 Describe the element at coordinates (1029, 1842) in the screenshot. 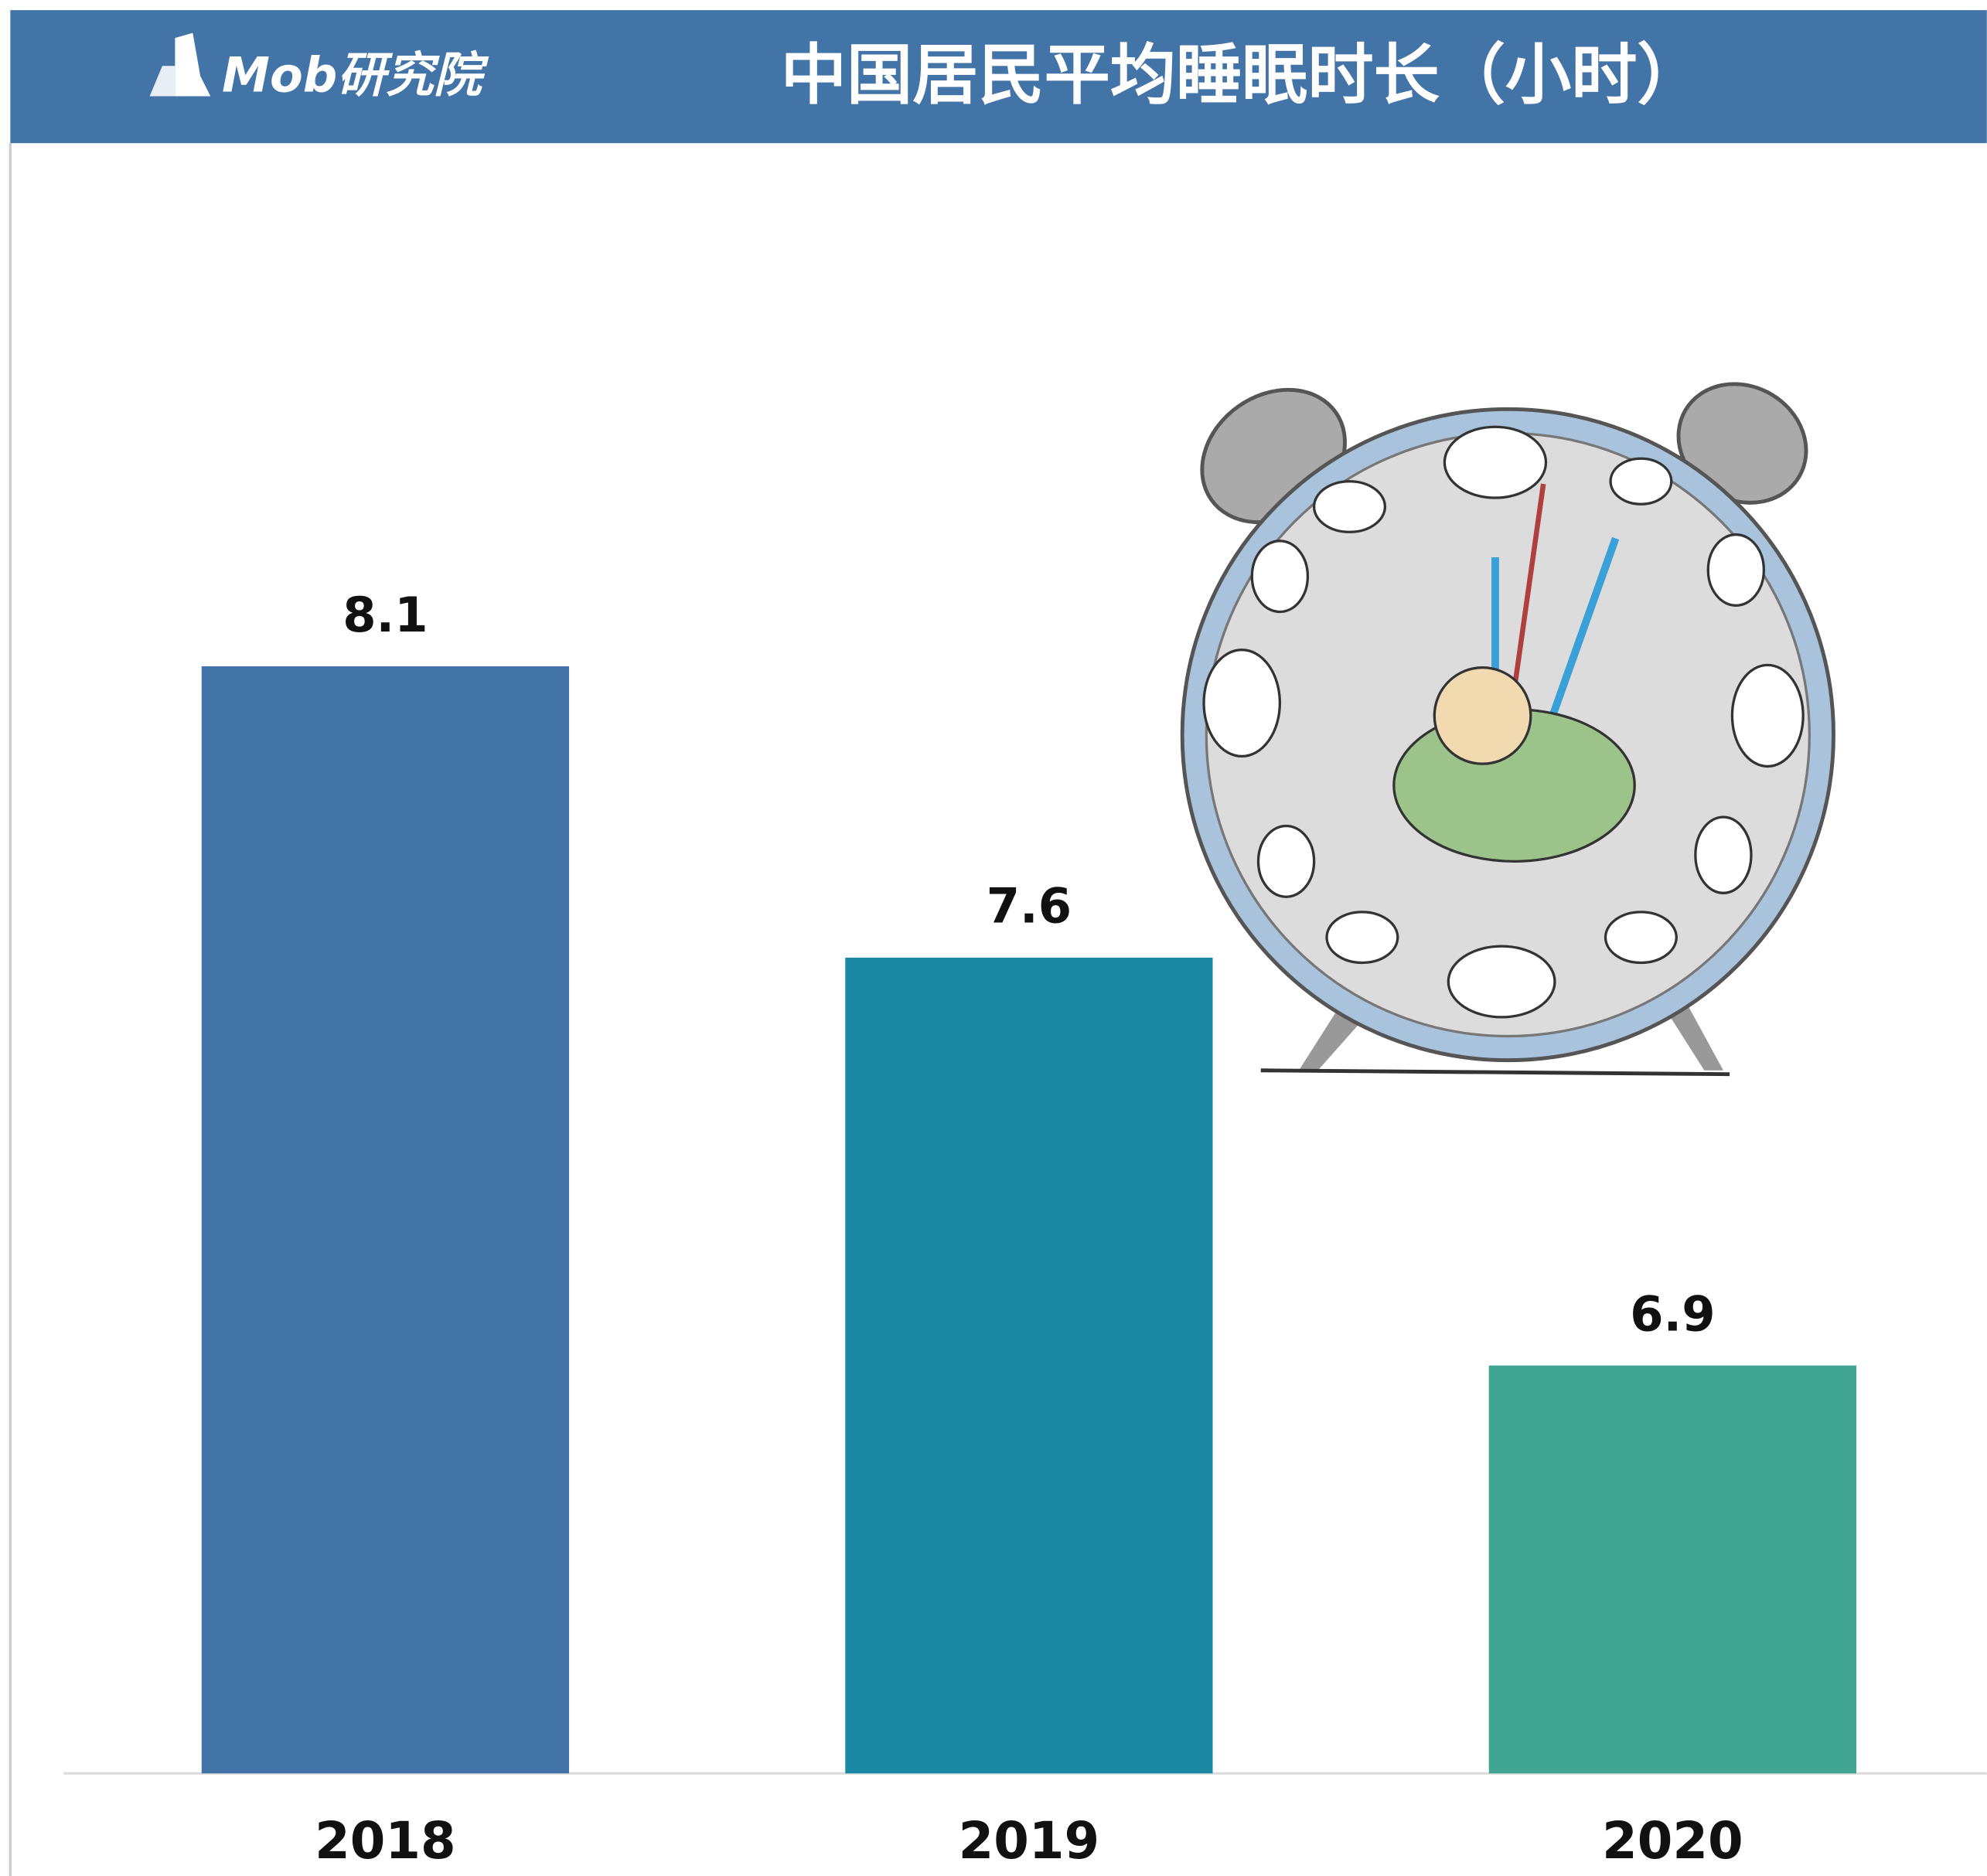

I see `x-tick-label: 2019` at that location.